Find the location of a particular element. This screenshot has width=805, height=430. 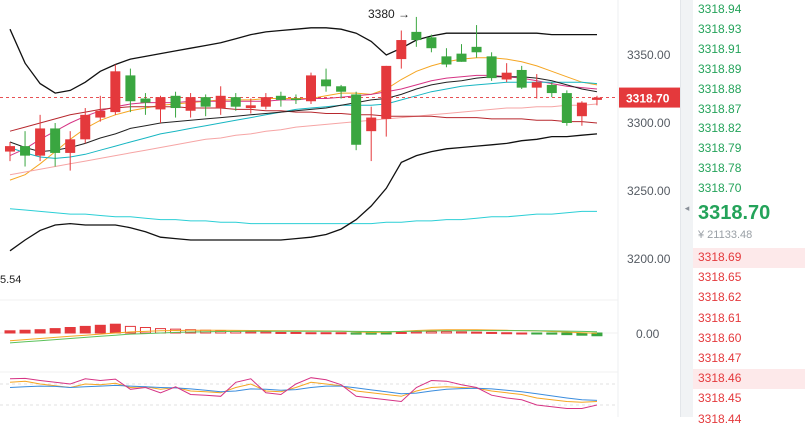

bid-row: 3318.46 is located at coordinates (749, 379).